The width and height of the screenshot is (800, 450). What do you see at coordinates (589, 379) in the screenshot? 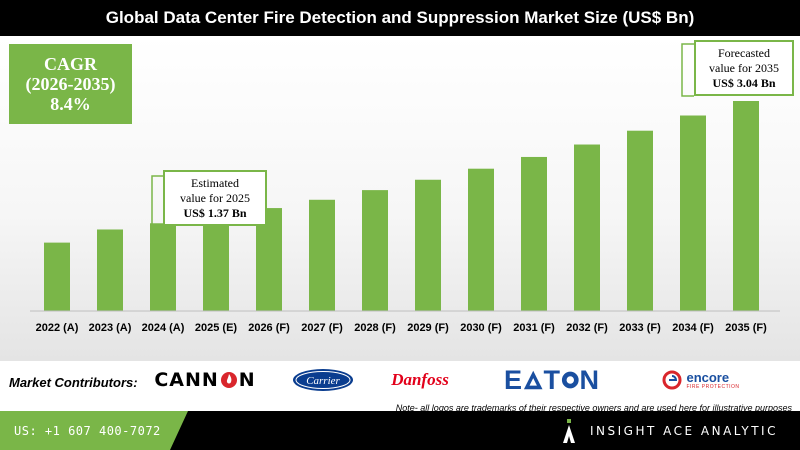
I see `eaton-text-c: N` at bounding box center [589, 379].